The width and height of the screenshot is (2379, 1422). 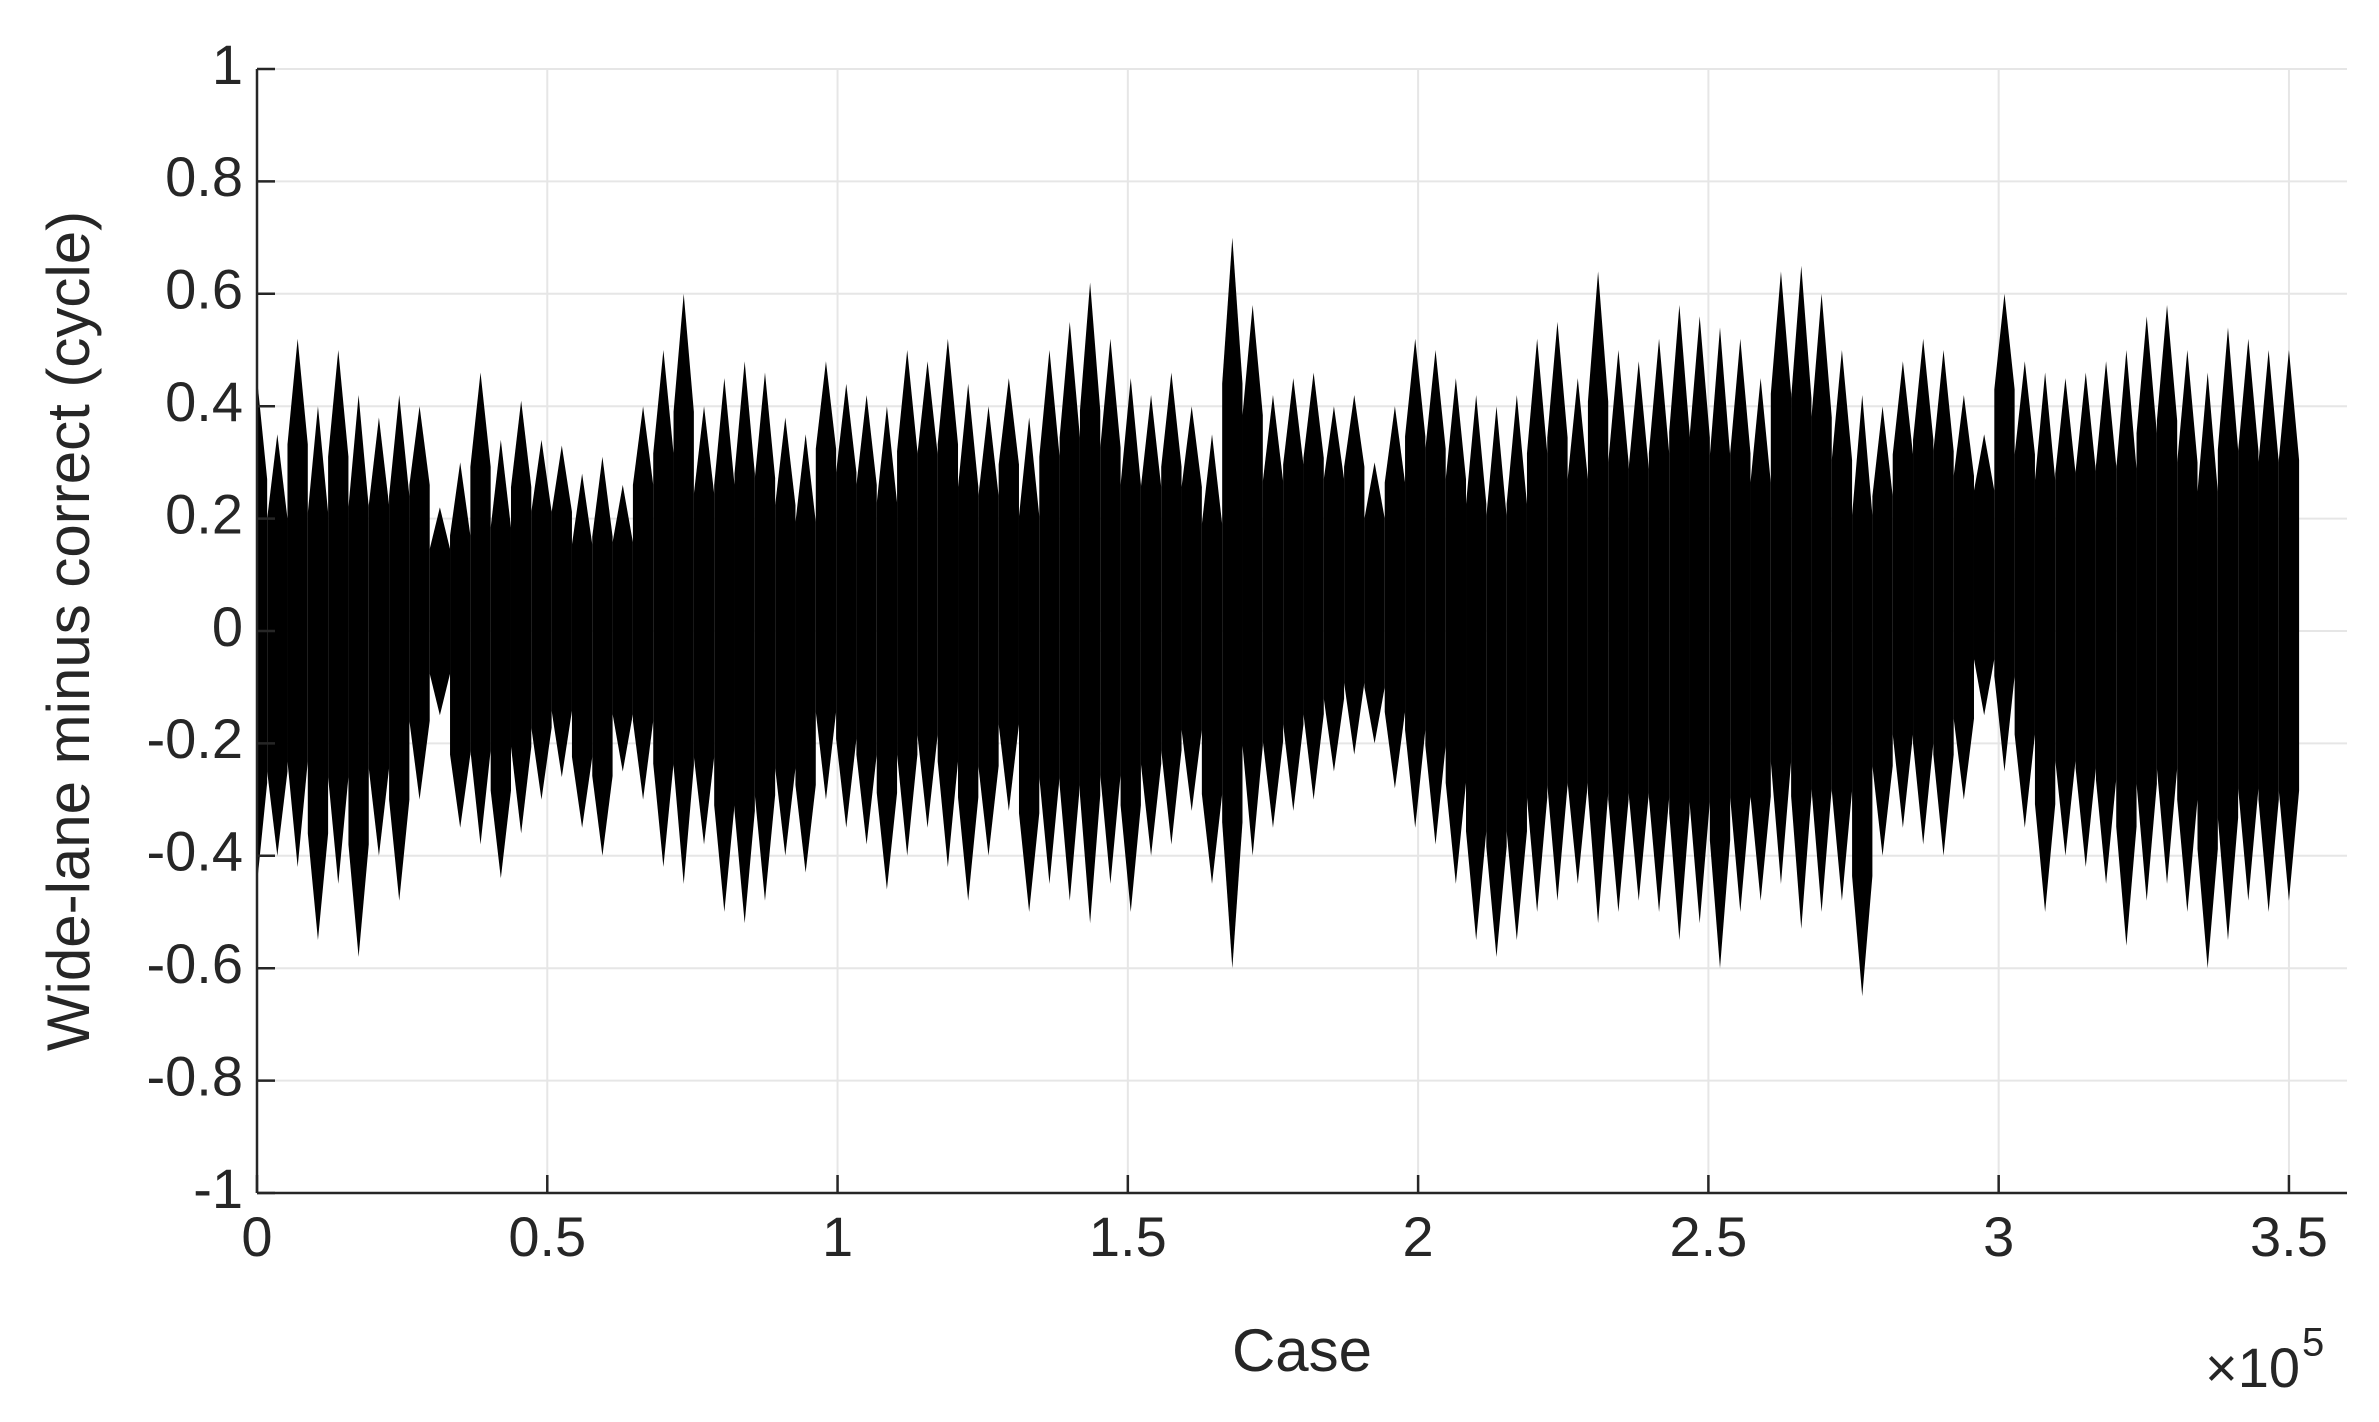 I want to click on y-tick-label: 0.2, so click(x=204, y=513).